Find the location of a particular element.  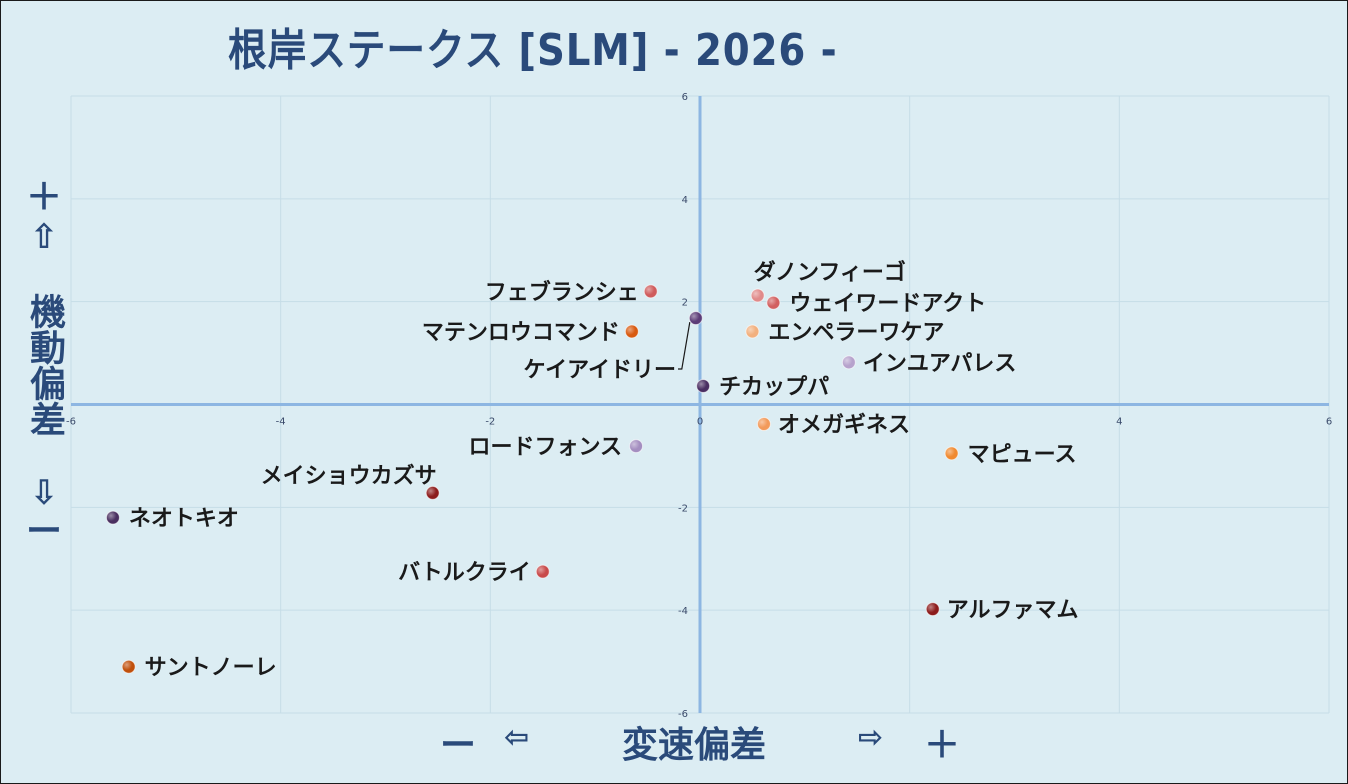

chart-title: 根岸ステークス [SLM] - 2026 - is located at coordinates (533, 50).